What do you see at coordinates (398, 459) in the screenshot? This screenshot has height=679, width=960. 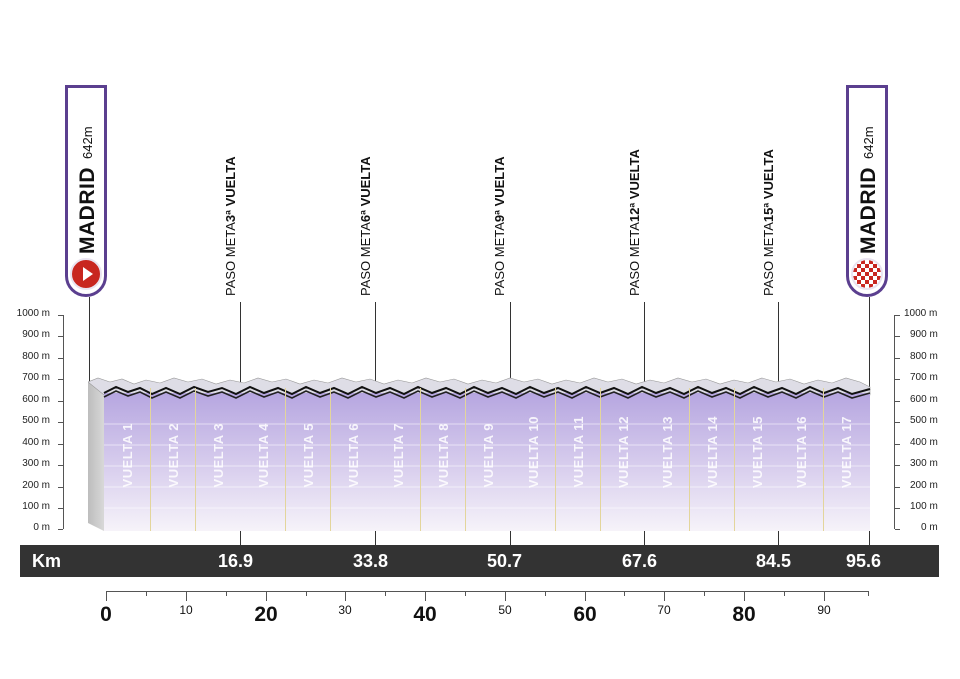 I see `lap-7: VUELTA 7` at bounding box center [398, 459].